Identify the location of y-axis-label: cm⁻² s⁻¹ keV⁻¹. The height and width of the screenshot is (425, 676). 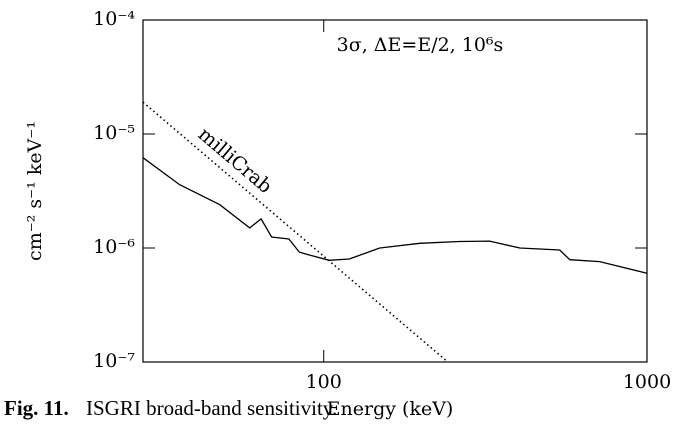
(35, 191).